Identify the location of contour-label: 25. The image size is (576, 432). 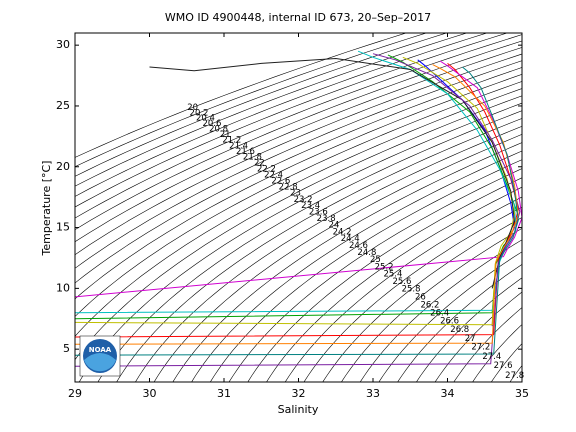
(375, 260).